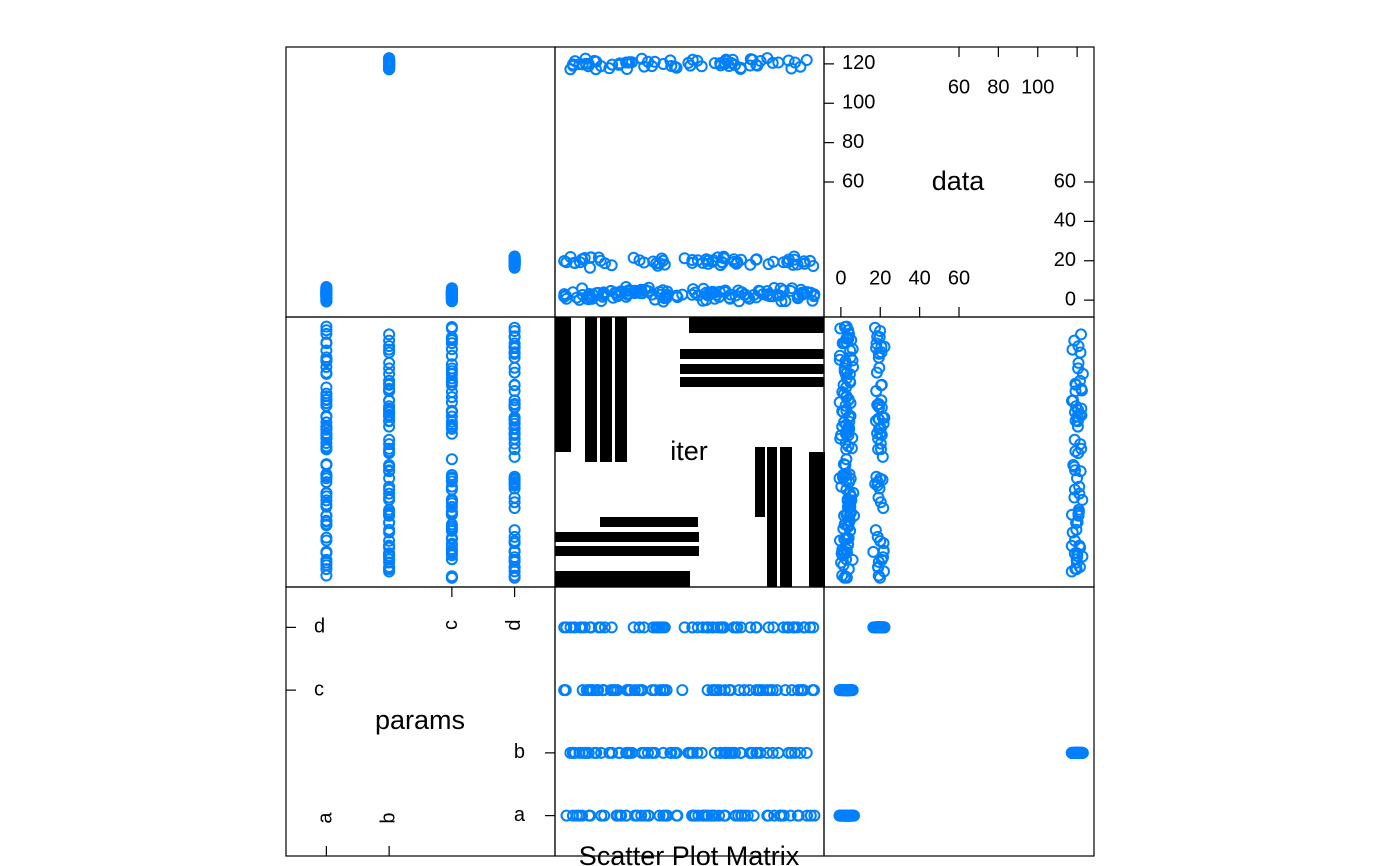 This screenshot has width=1400, height=866. I want to click on data-upper-x-tick-label: 80, so click(998, 87).